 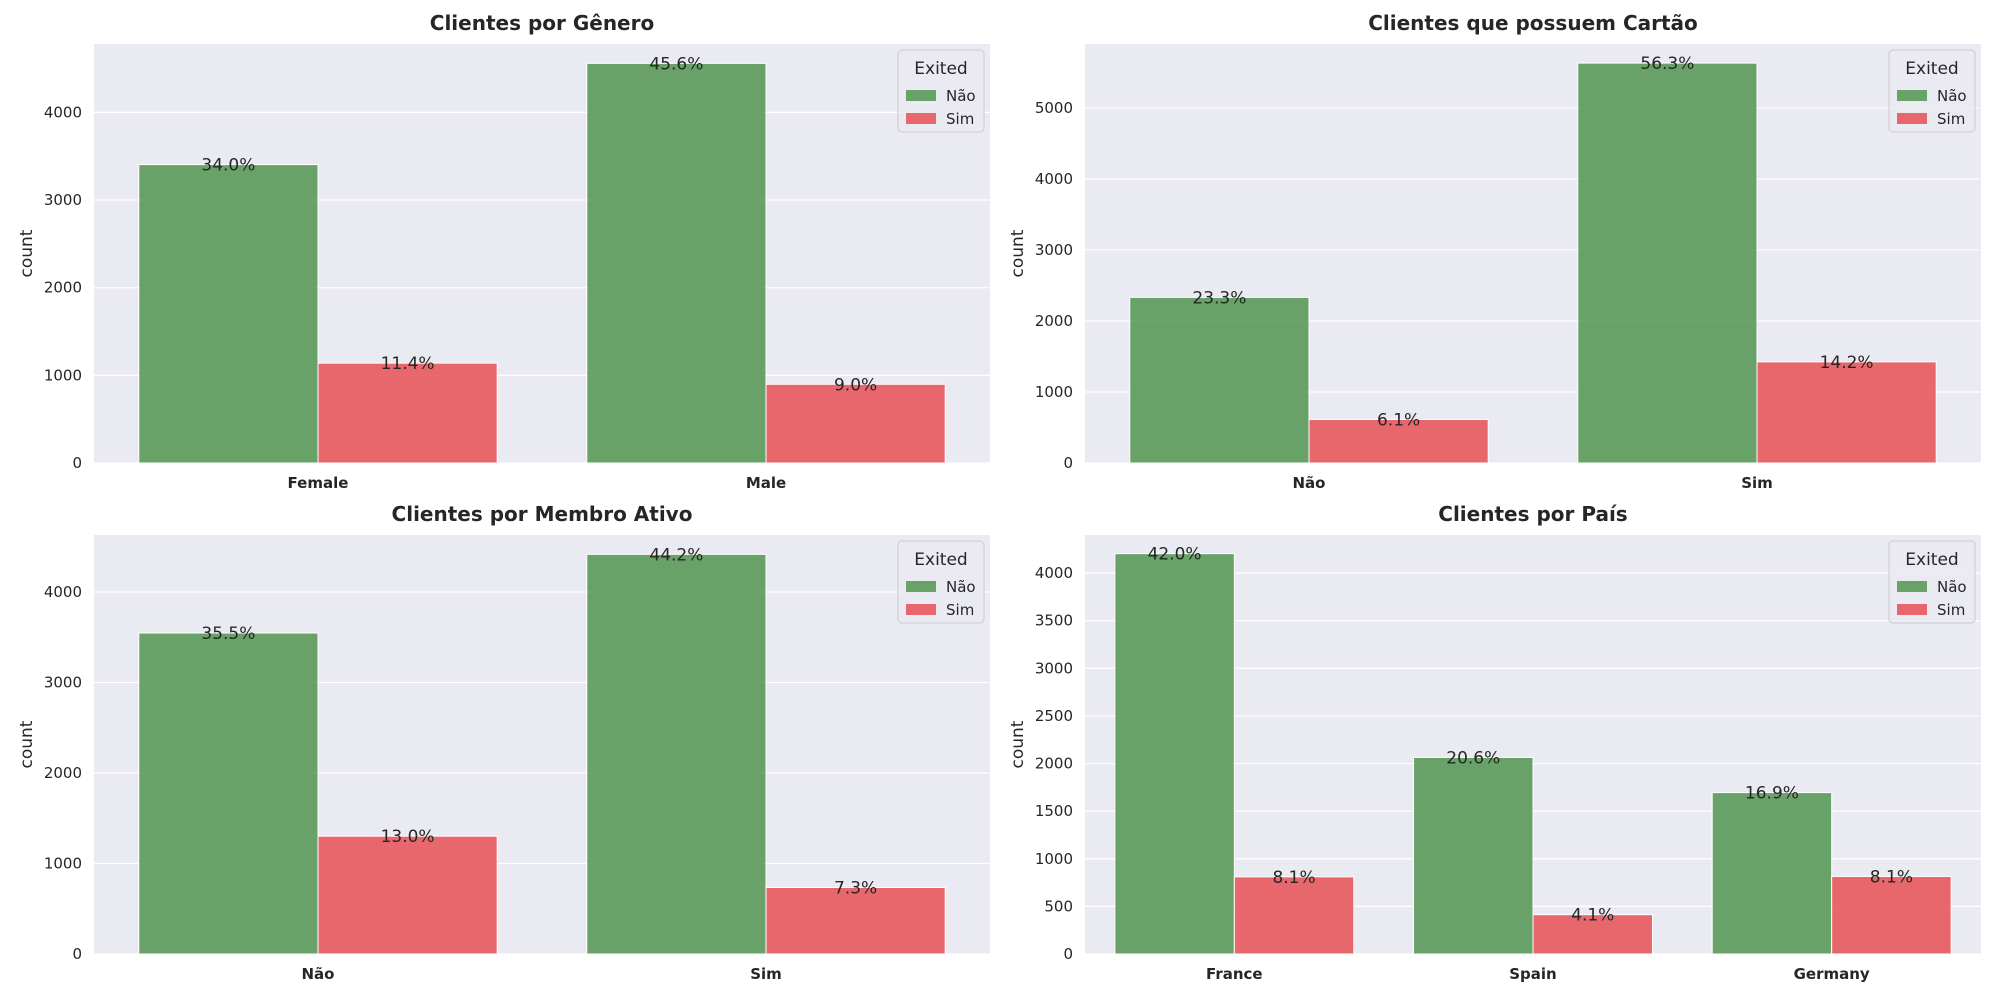 What do you see at coordinates (228, 314) in the screenshot?
I see `bar-nao-female` at bounding box center [228, 314].